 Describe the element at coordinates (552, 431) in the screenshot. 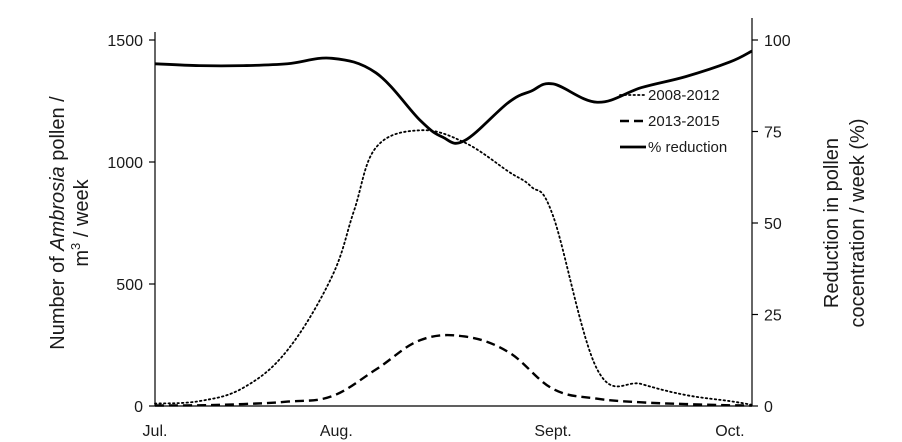

I see `x-tick-label: Sept.` at that location.